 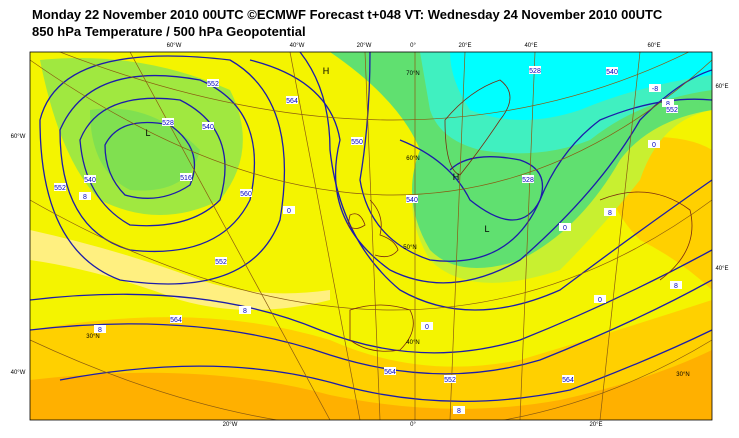 I want to click on contour-label: -8, so click(x=655, y=89).